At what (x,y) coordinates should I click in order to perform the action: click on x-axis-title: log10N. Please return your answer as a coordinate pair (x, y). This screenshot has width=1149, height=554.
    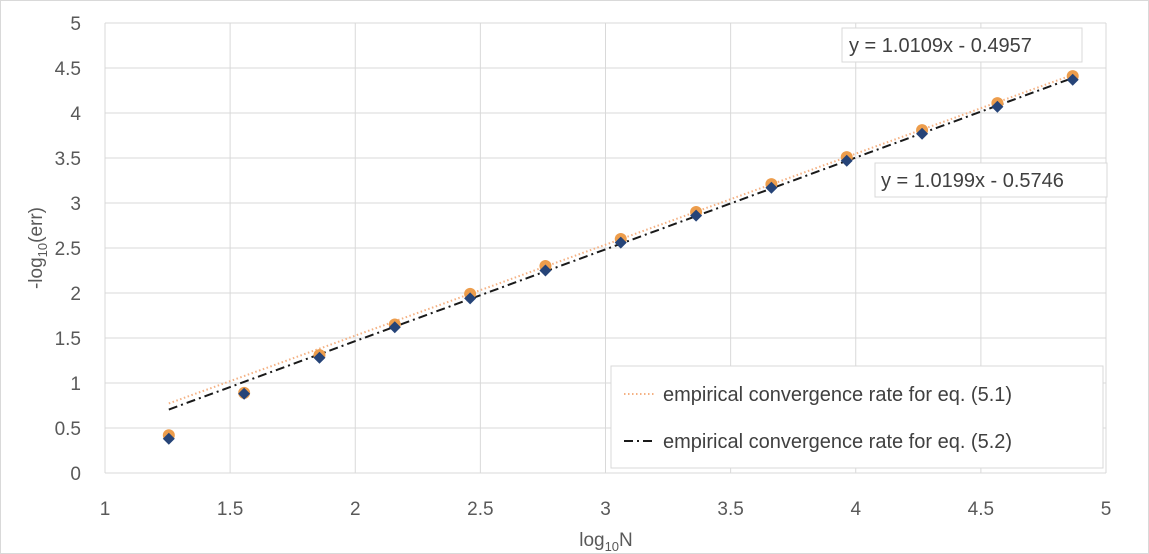
    Looking at the image, I should click on (606, 542).